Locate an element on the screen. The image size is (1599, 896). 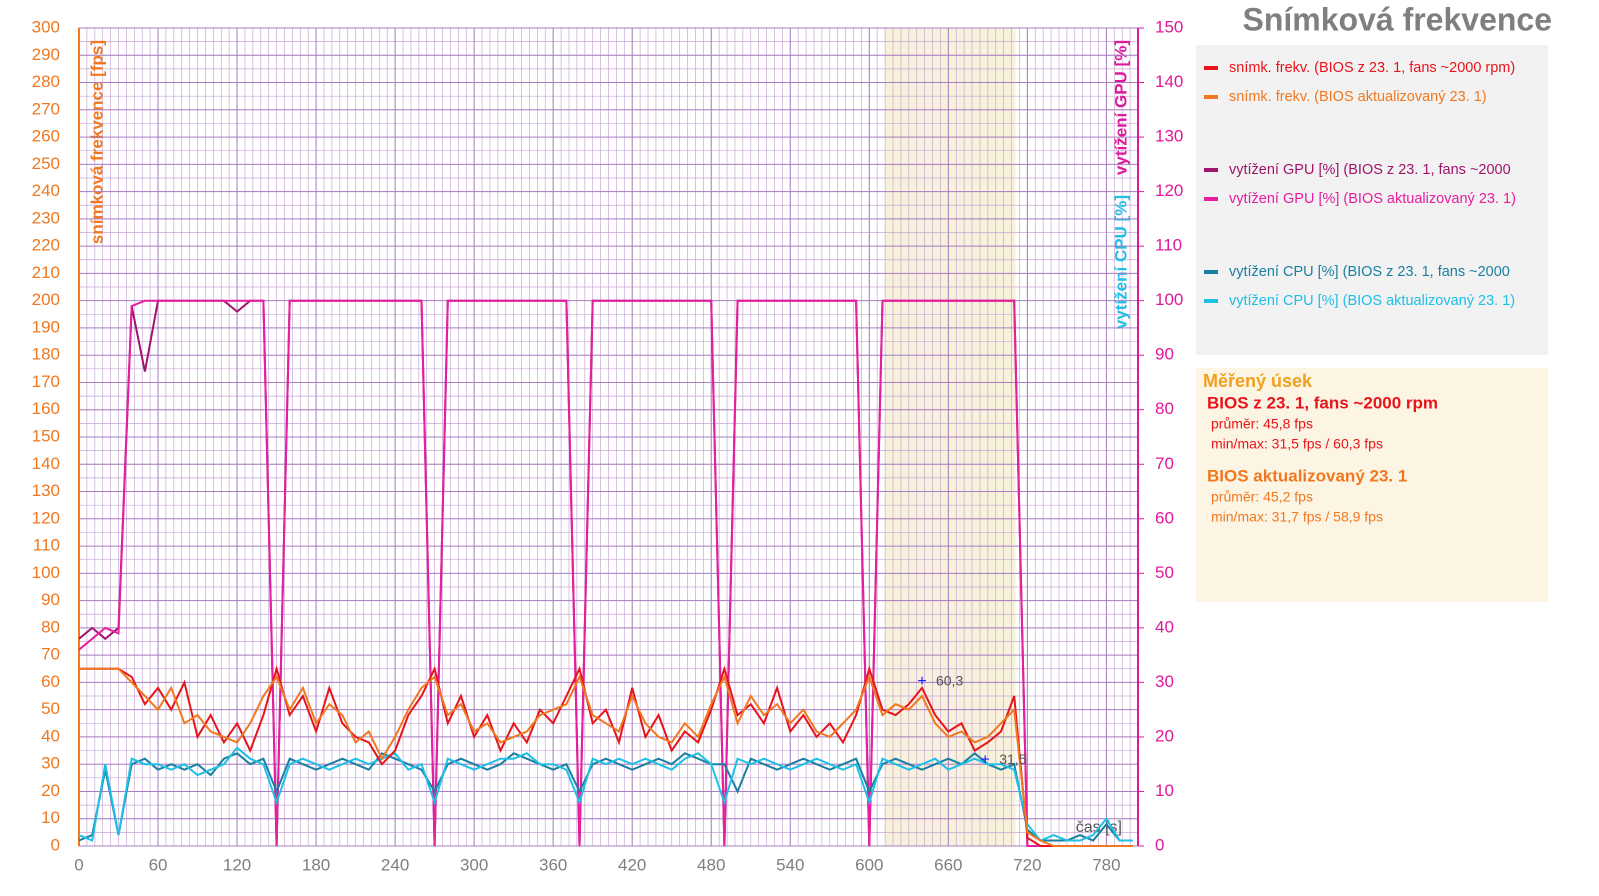
y-tick-label: 100 is located at coordinates (46, 572).